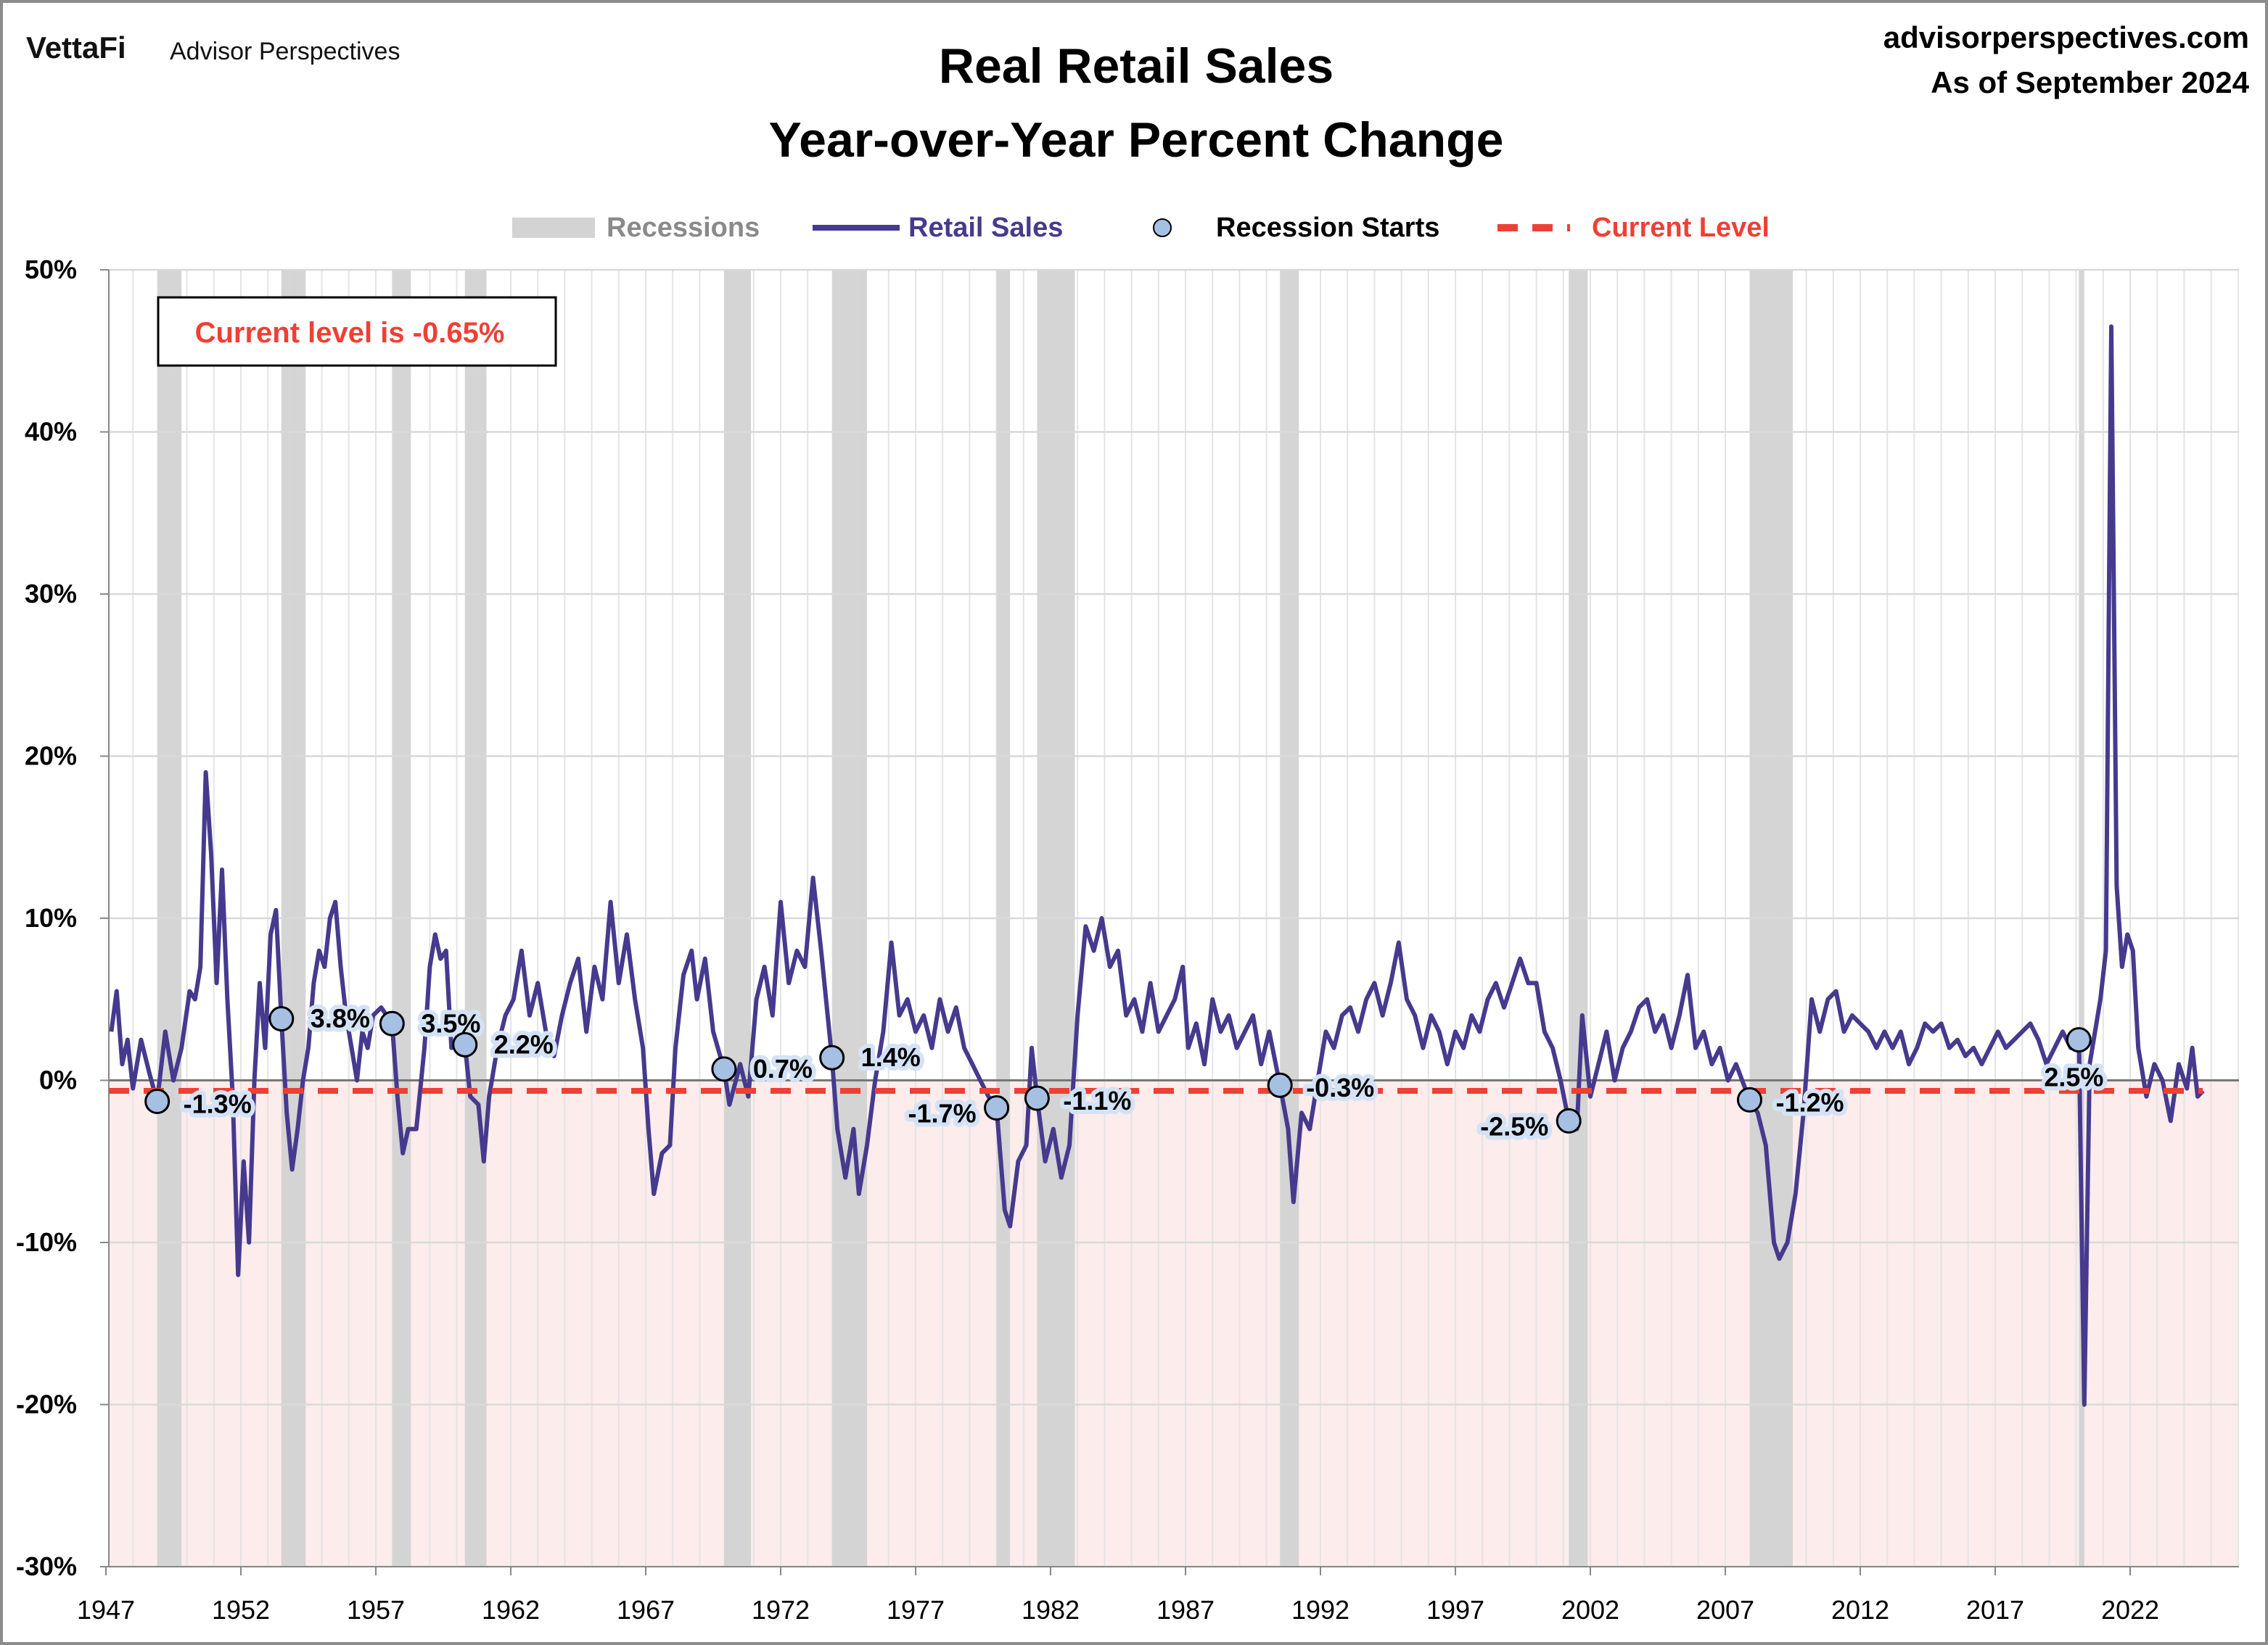  I want to click on callout-box, so click(357, 331).